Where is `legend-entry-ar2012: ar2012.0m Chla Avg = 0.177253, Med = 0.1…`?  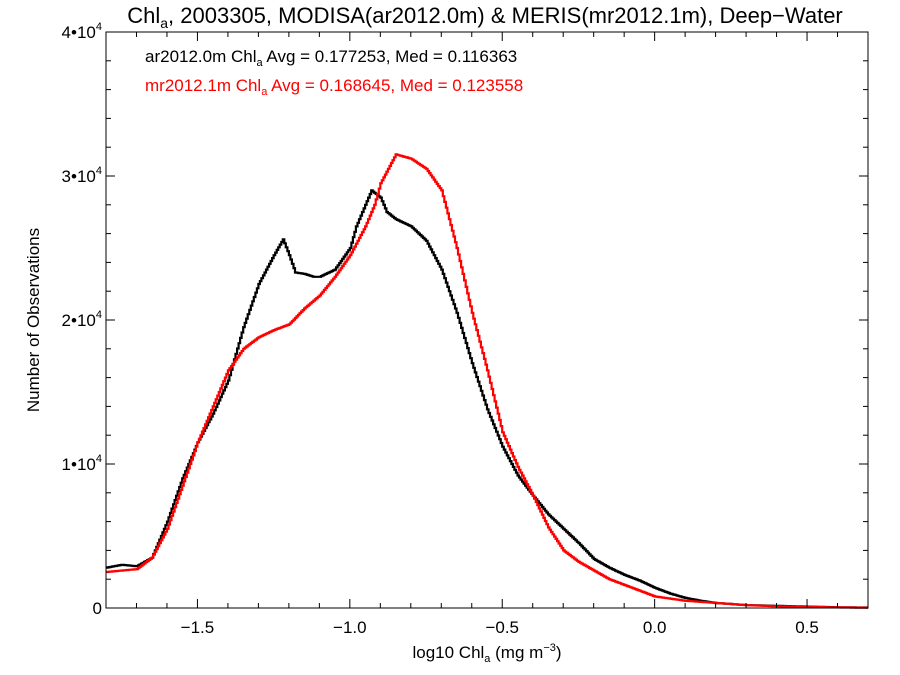 legend-entry-ar2012: ar2012.0m Chla Avg = 0.177253, Med = 0.1… is located at coordinates (331, 58).